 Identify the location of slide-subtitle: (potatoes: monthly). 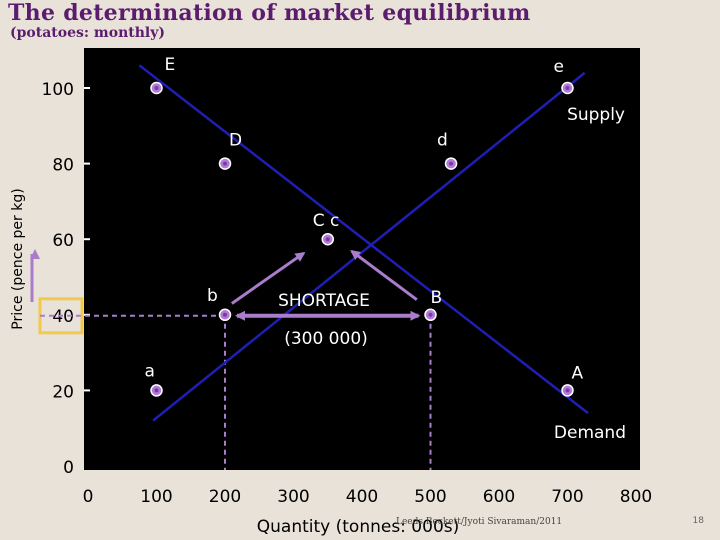
(87, 33).